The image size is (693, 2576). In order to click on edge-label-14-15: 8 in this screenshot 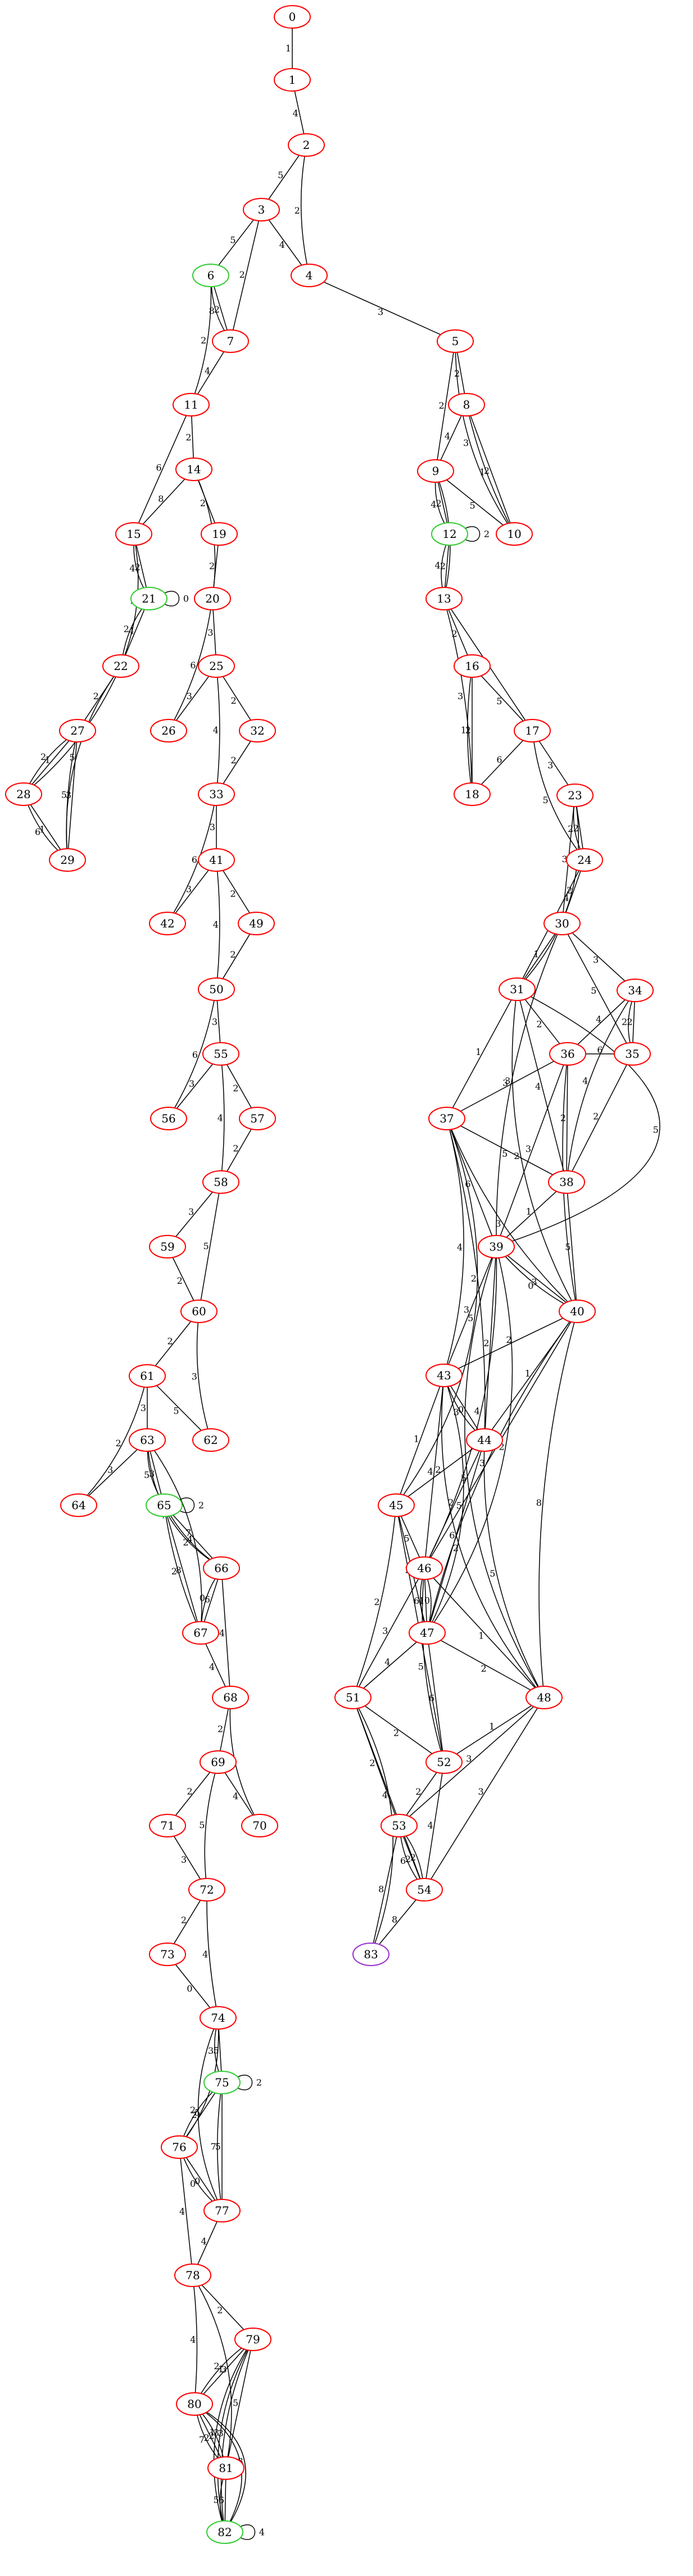, I will do `click(161, 499)`.